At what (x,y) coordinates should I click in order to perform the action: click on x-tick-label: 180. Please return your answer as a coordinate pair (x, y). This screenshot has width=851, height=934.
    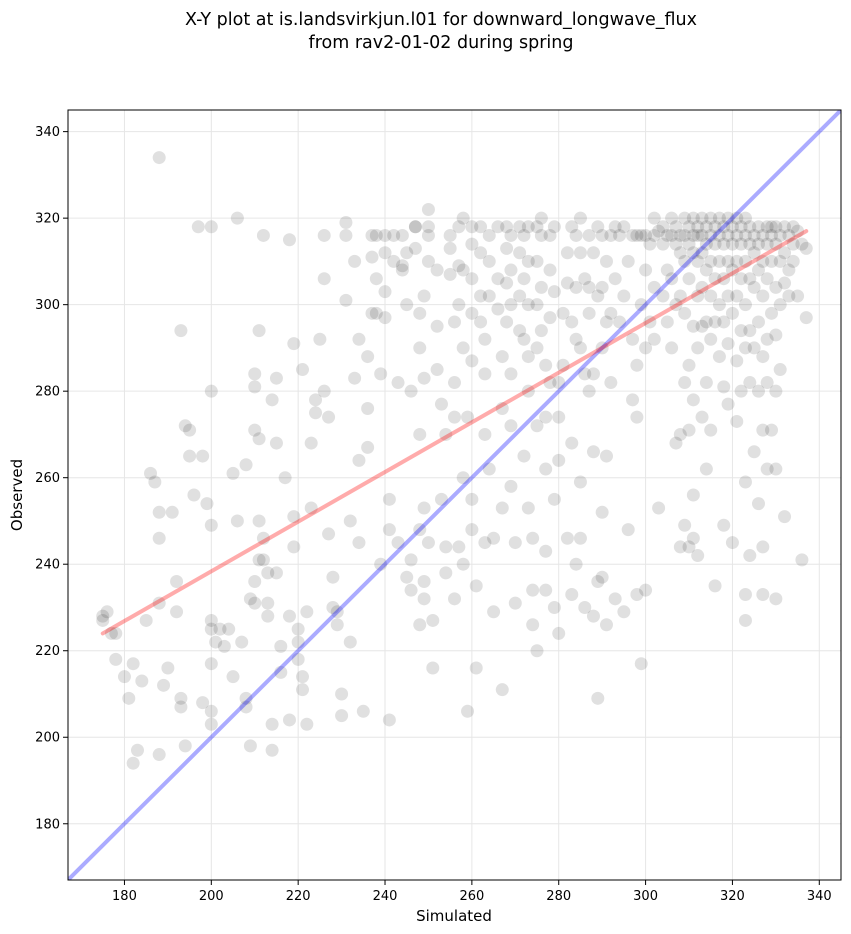
    Looking at the image, I should click on (124, 896).